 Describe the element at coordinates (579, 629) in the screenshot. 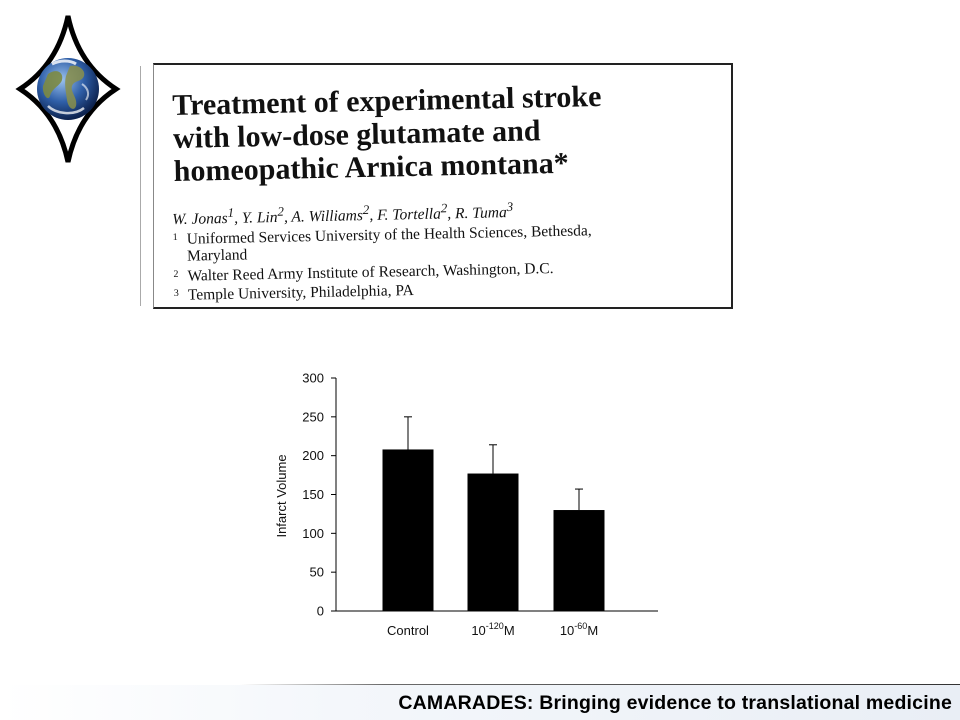

I see `x-tick-label: 10-60M` at that location.